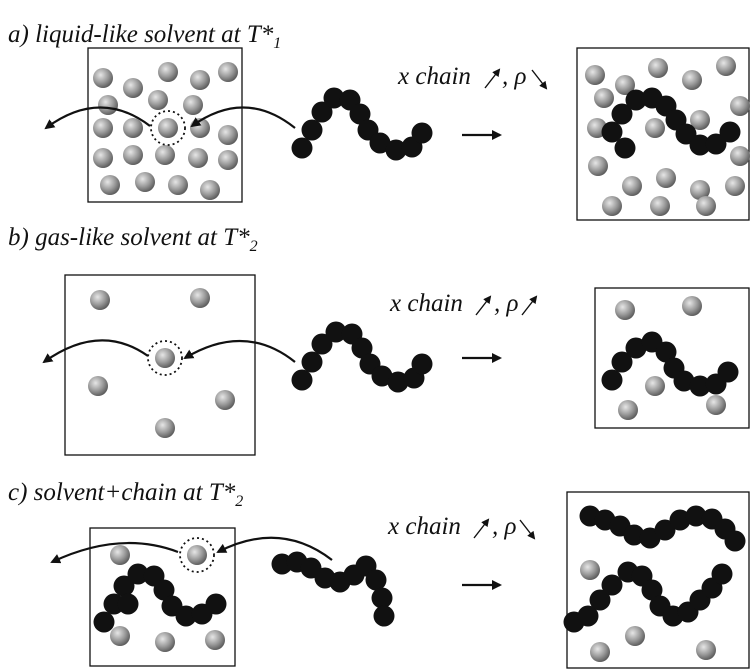  Describe the element at coordinates (141, 34) in the screenshot. I see `caption-text: a) liquid-like solvent at T*` at that location.